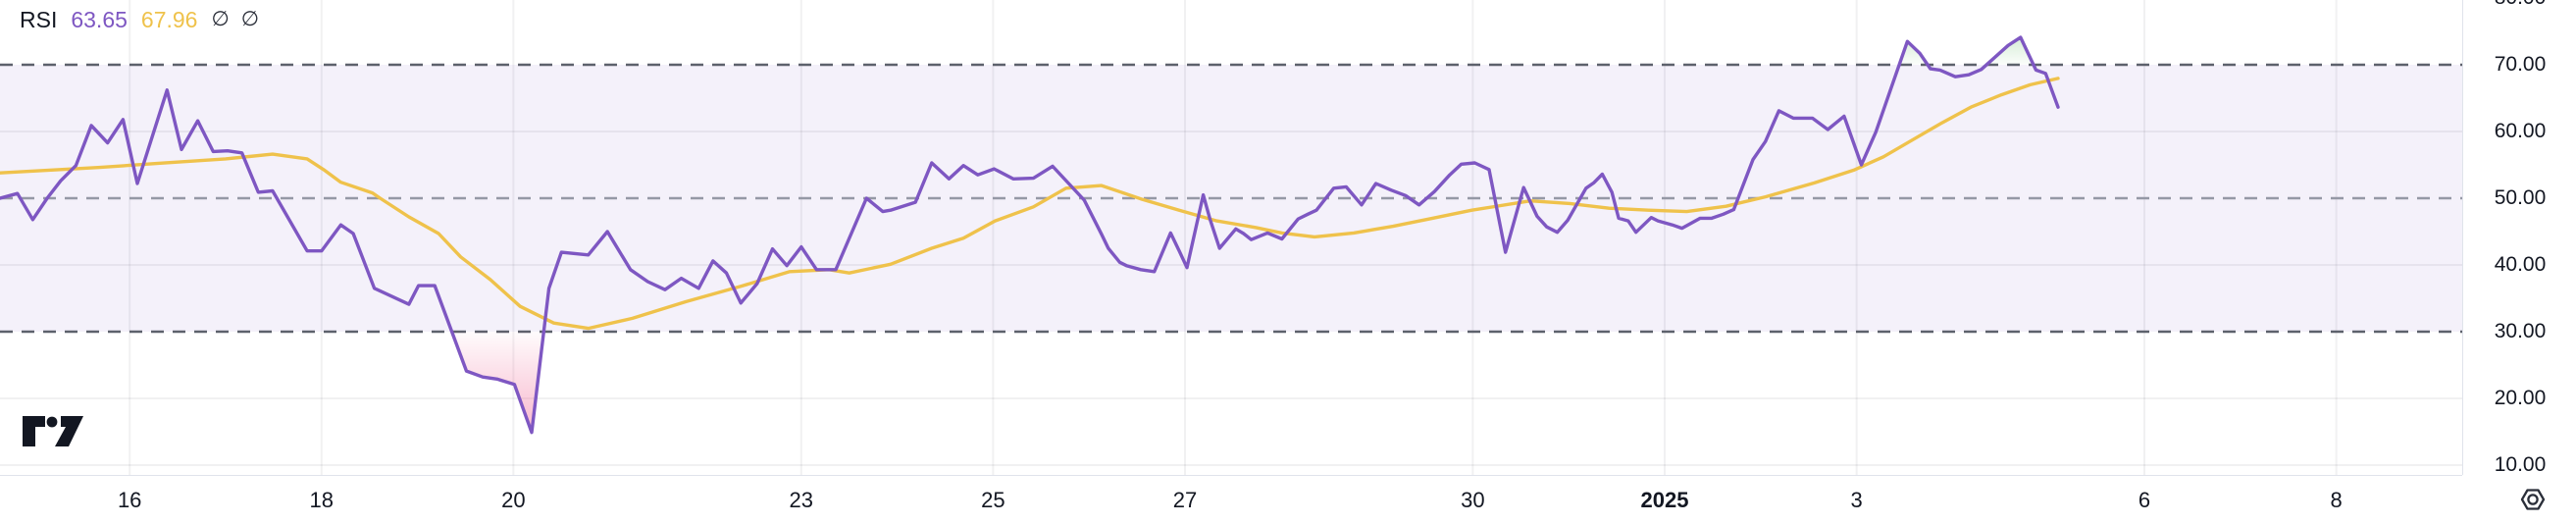 This screenshot has height=524, width=2576. I want to click on price-axis: 80.00 70.00 60.00 50.00 40.00 30.00 20.00 10.00, so click(2519, 237).